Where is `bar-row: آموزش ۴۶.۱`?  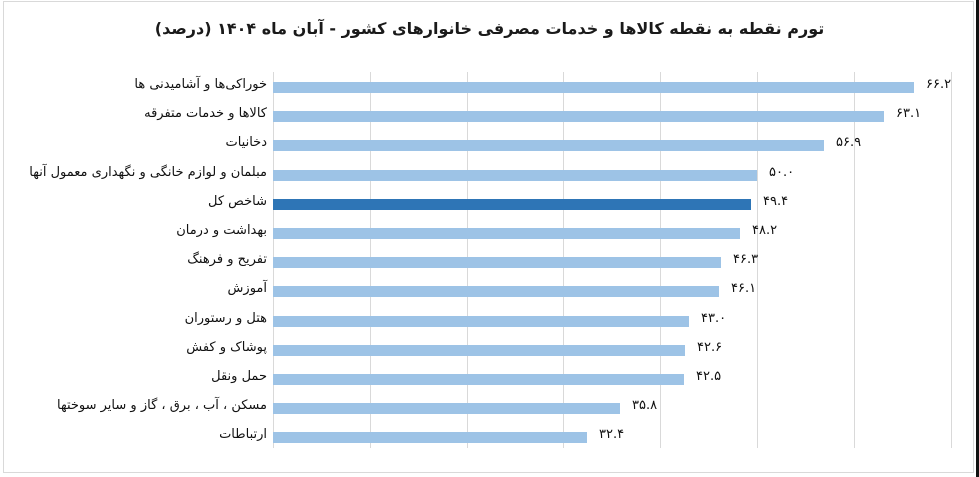
bar-row: آموزش ۴۶.۱ is located at coordinates (489, 291).